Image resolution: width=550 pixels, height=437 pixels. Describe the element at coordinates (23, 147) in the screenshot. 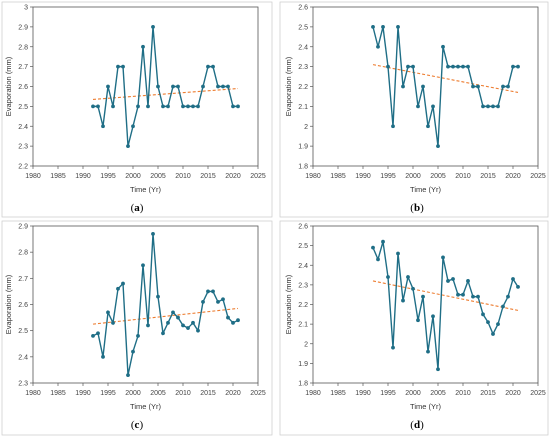

I see `y-tick-label: 2.3` at that location.